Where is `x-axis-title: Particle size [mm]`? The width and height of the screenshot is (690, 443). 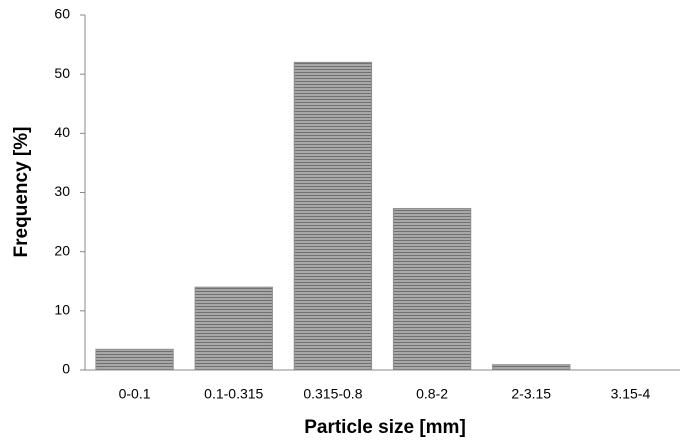 x-axis-title: Particle size [mm] is located at coordinates (385, 427).